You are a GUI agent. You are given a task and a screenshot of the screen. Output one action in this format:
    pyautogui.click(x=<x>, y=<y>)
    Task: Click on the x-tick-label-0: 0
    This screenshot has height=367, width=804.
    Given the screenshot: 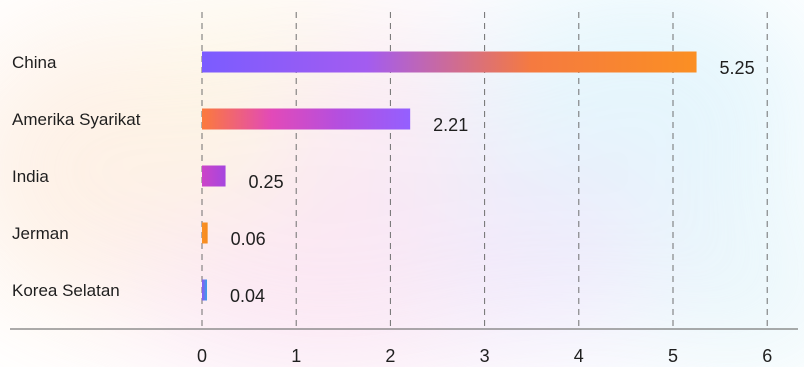 What is the action you would take?
    pyautogui.click(x=202, y=356)
    